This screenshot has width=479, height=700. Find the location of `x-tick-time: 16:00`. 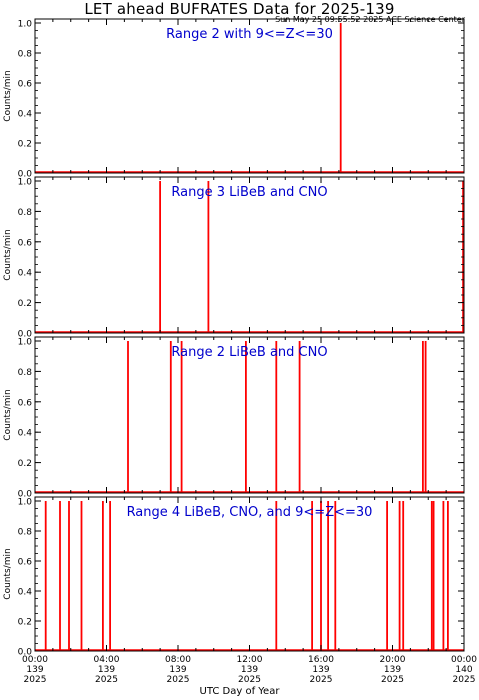

x-tick-time: 16:00 is located at coordinates (321, 660).